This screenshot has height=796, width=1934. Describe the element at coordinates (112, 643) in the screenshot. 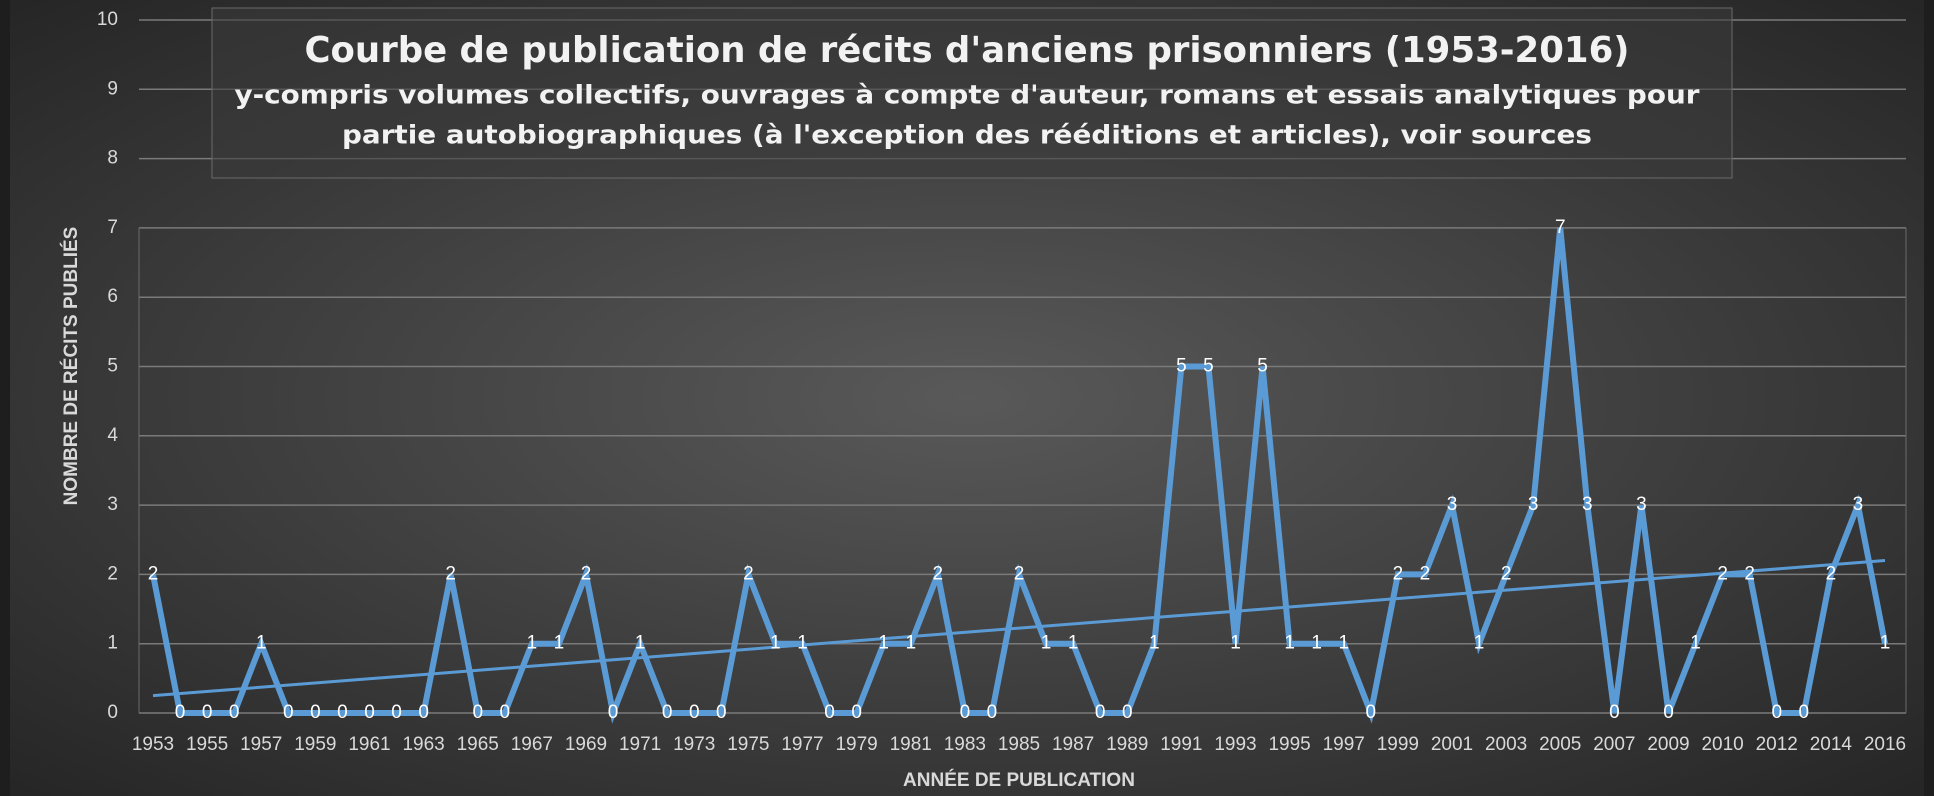

I see `y-tick-label: 1` at that location.